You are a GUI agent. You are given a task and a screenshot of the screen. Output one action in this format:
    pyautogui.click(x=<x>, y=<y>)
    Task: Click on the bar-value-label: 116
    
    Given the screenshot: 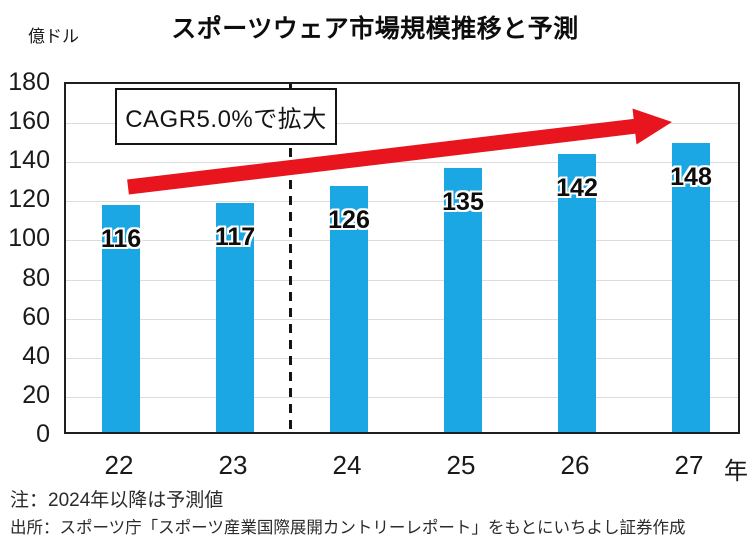 What is the action you would take?
    pyautogui.click(x=121, y=239)
    